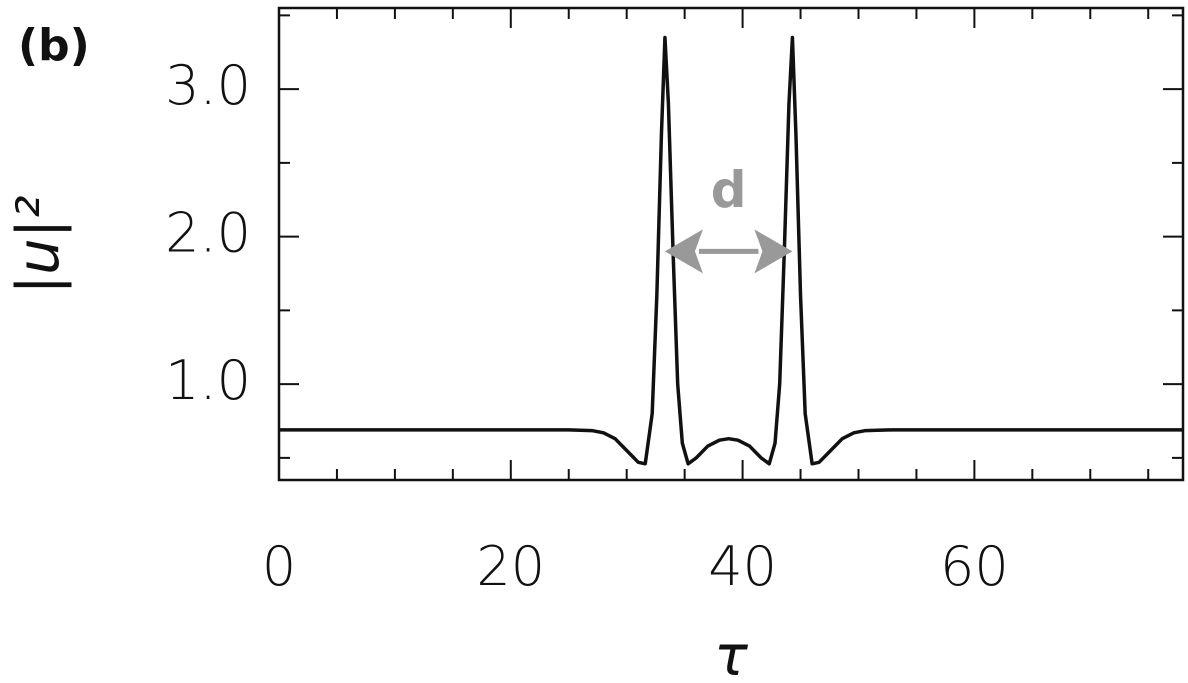 Image resolution: width=1188 pixels, height=683 pixels. Describe the element at coordinates (54, 45) in the screenshot. I see `panel-label: (b)` at that location.